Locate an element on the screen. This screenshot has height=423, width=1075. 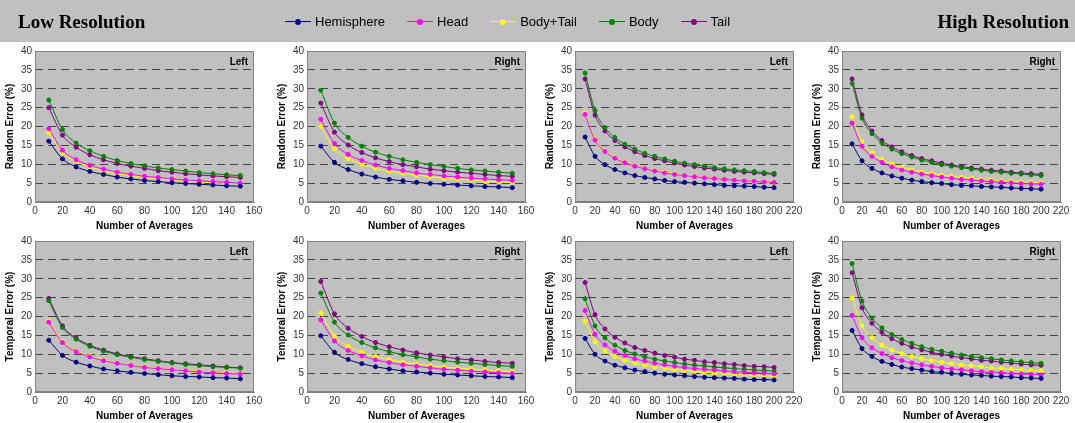
legend-label: Tail is located at coordinates (720, 21).